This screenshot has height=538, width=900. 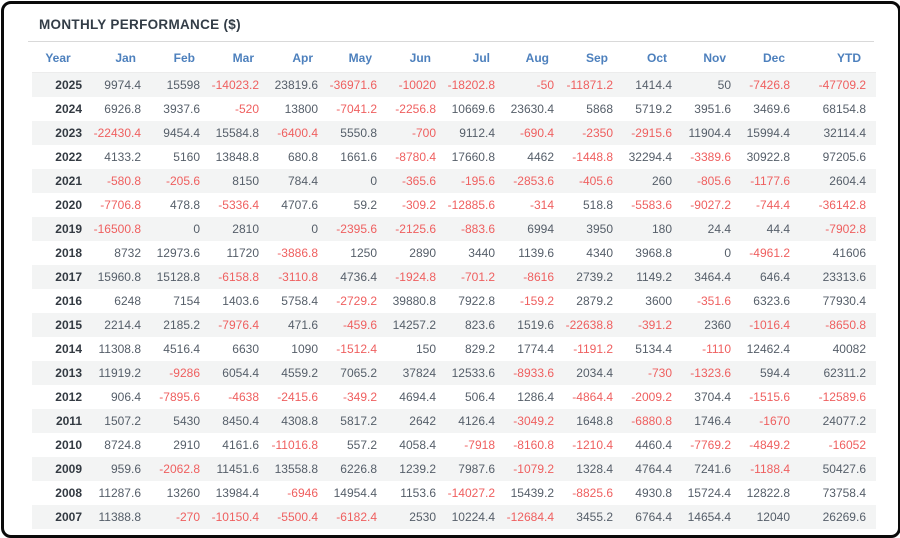 What do you see at coordinates (417, 397) in the screenshot?
I see `value-cell-jun: 4694.4` at bounding box center [417, 397].